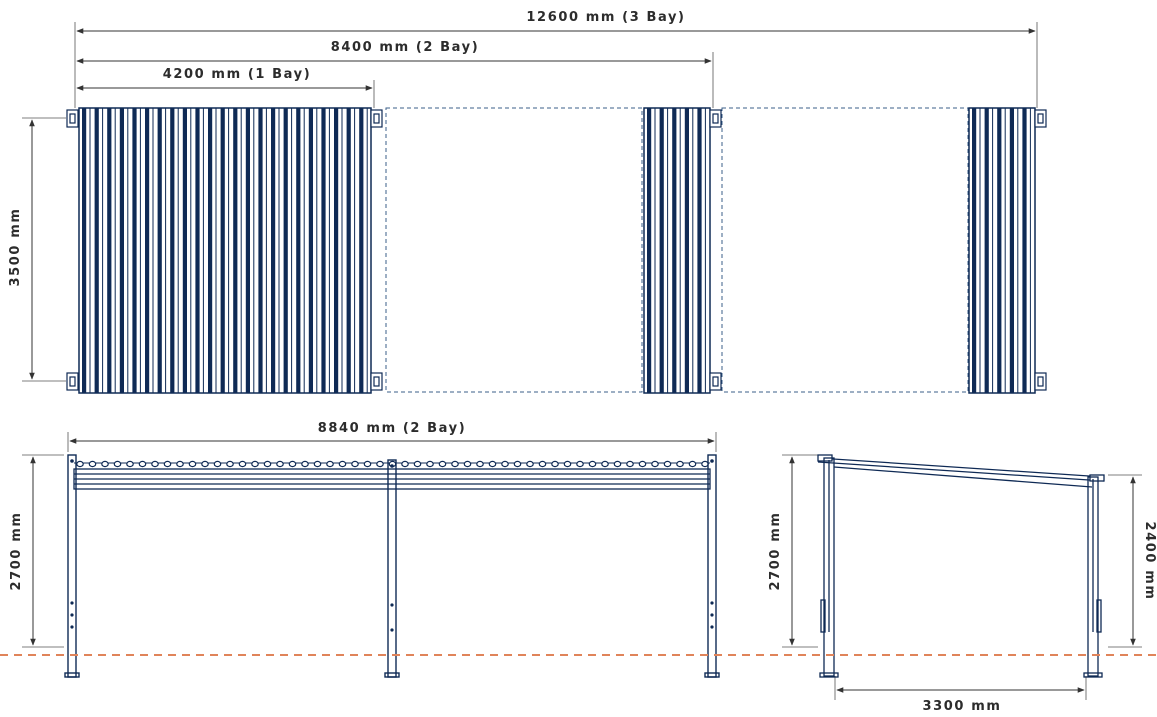 Image resolution: width=1157 pixels, height=717 pixels. I want to click on post-bolt-holes, so click(392, 545).